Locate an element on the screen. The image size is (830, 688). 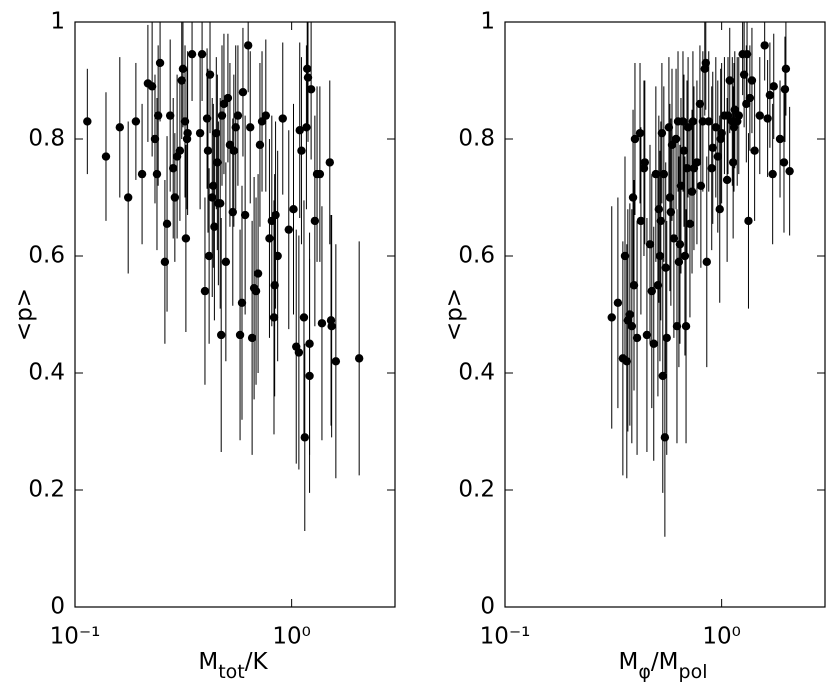
y-axis-label: <p> is located at coordinates (455, 314).